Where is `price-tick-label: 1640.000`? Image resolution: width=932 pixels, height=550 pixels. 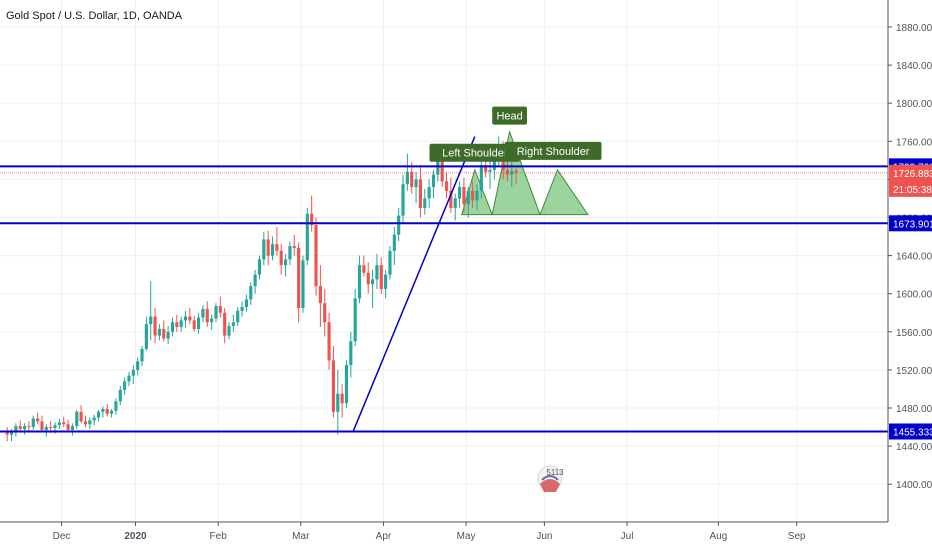
price-tick-label: 1640.000 is located at coordinates (914, 257).